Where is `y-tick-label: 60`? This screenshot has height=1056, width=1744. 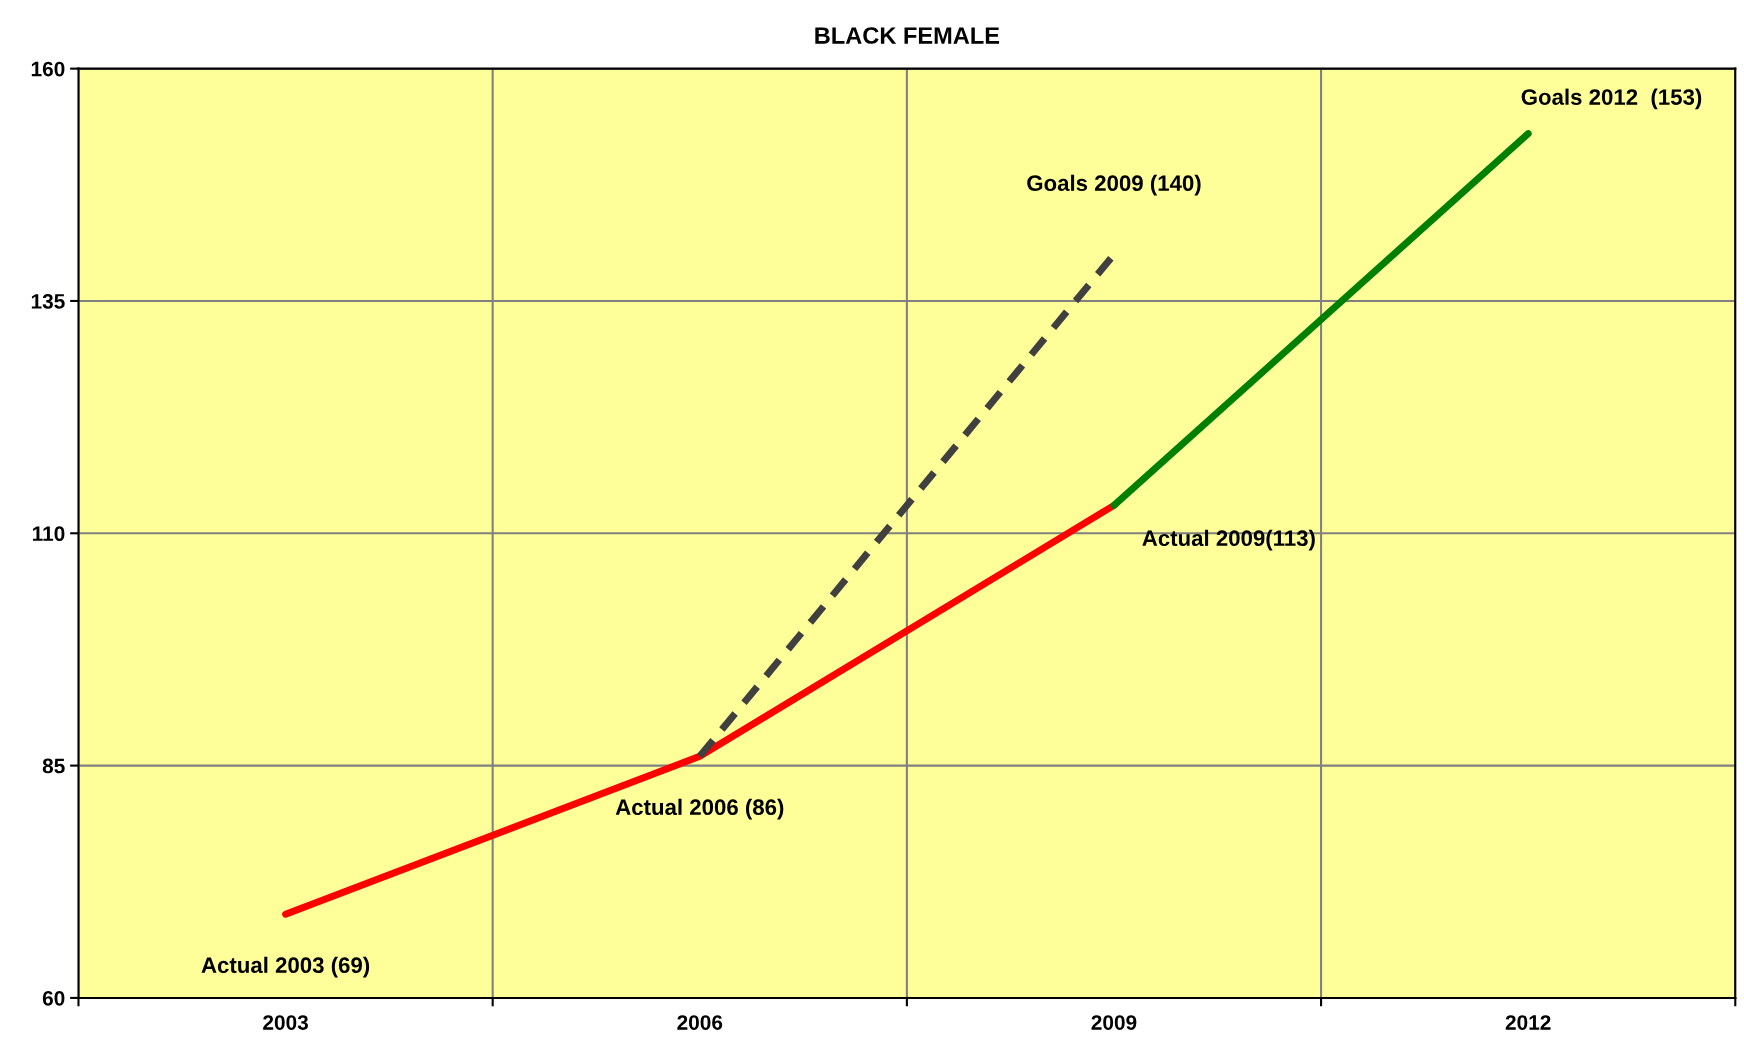
y-tick-label: 60 is located at coordinates (53, 998).